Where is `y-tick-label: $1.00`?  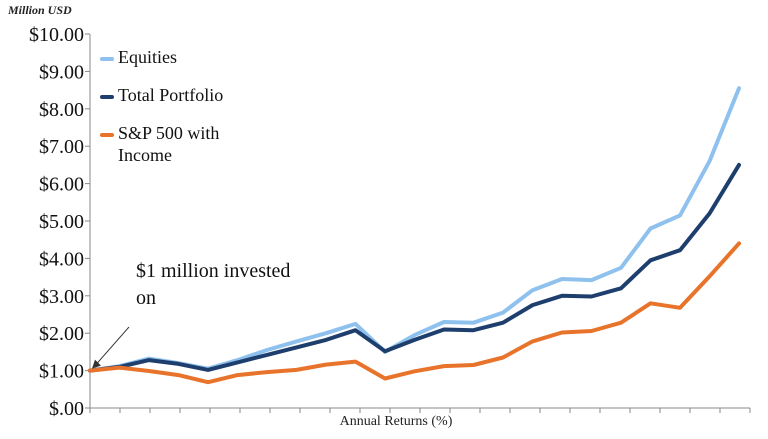
y-tick-label: $1.00 is located at coordinates (61, 372).